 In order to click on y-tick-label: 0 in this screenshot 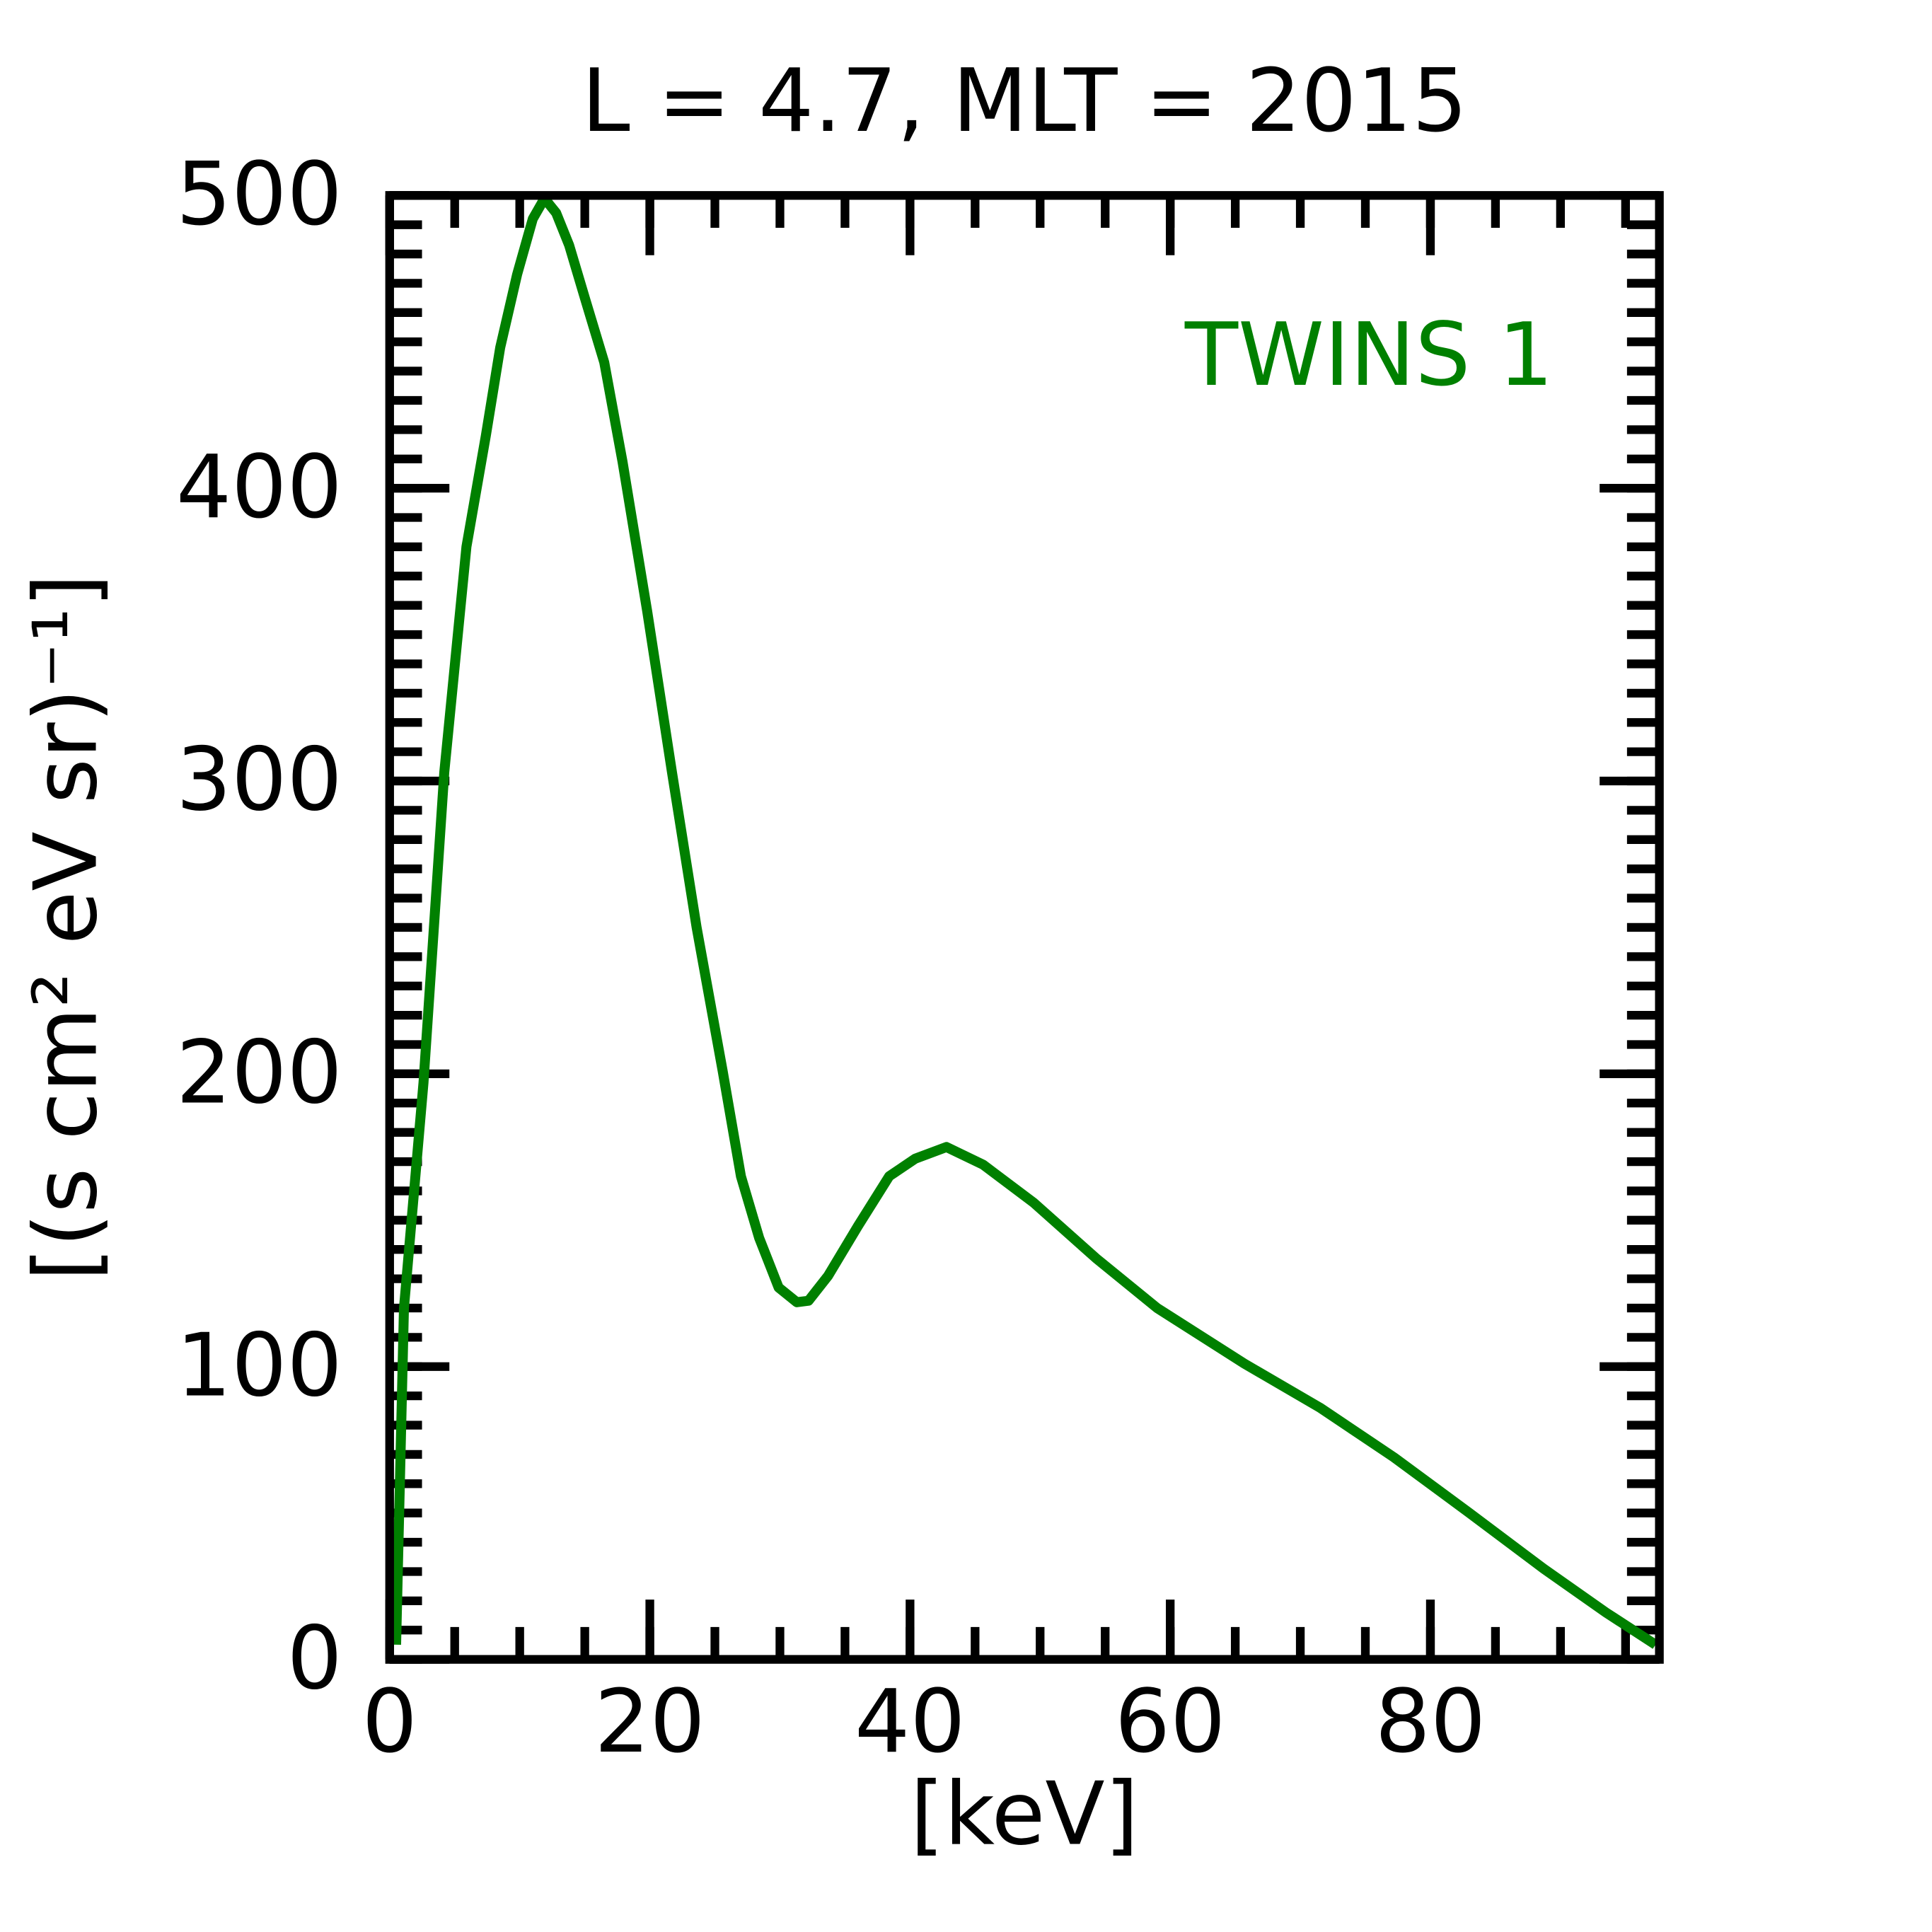, I will do `click(314, 1658)`.